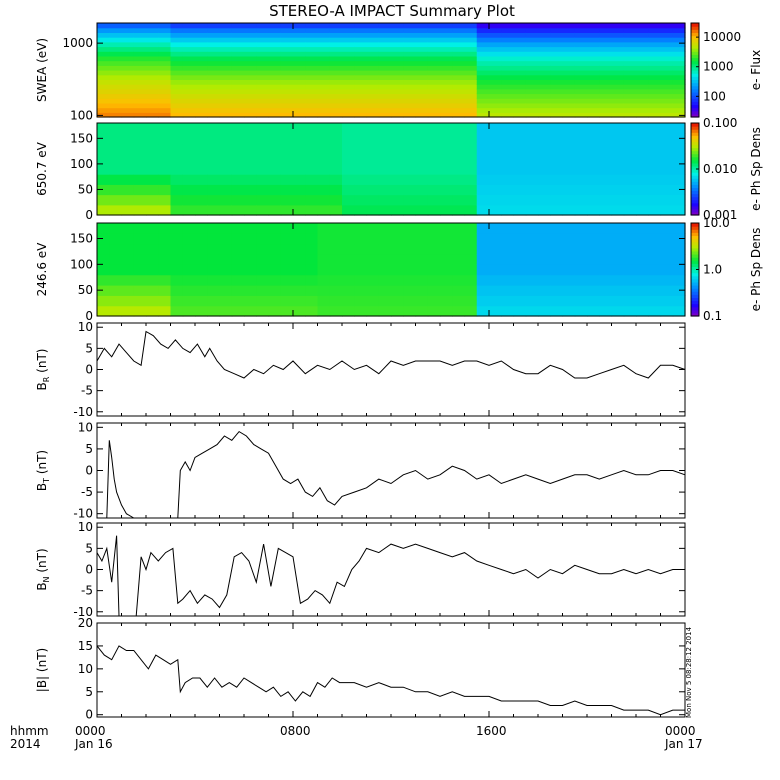 The image size is (780, 780). Describe the element at coordinates (392, 11) in the screenshot. I see `plot-title: STEREO-A IMPACT Summary Plot` at that location.